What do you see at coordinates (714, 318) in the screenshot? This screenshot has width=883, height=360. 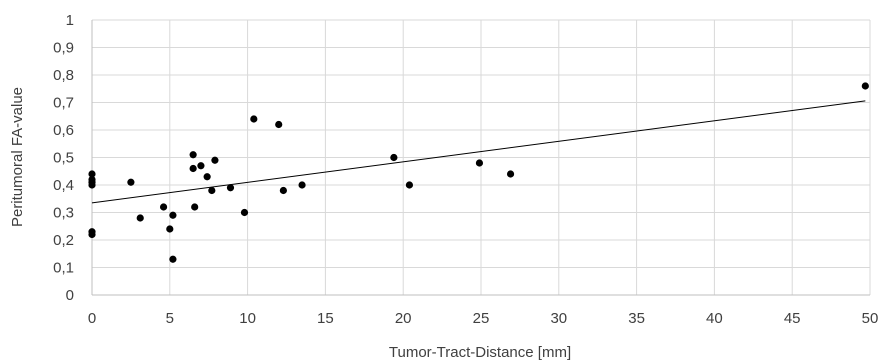 I see `x-tick-label: 40` at bounding box center [714, 318].